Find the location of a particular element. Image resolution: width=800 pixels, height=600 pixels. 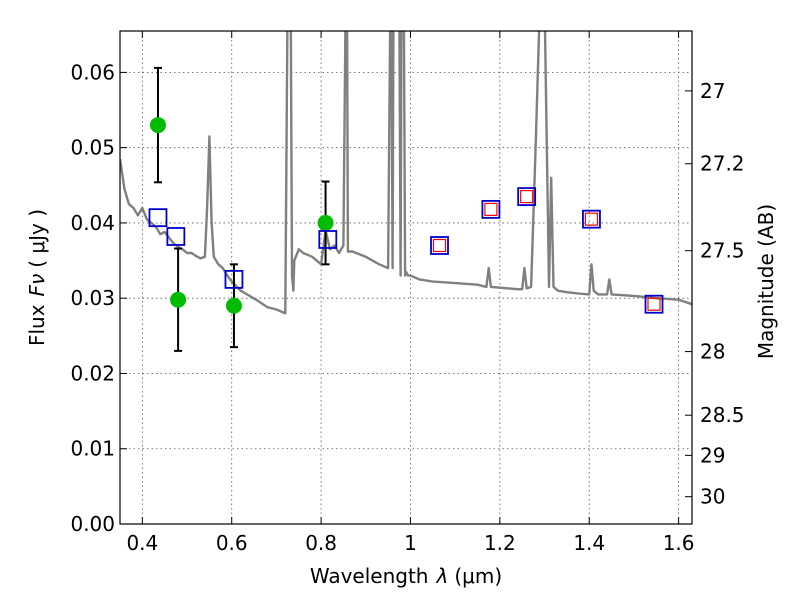

y-tick-label: 0.02 is located at coordinates (92, 373).